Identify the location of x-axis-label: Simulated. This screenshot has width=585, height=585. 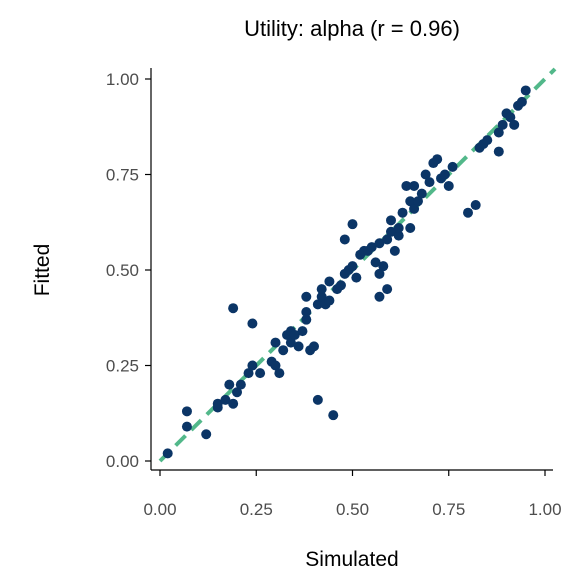
(351, 559).